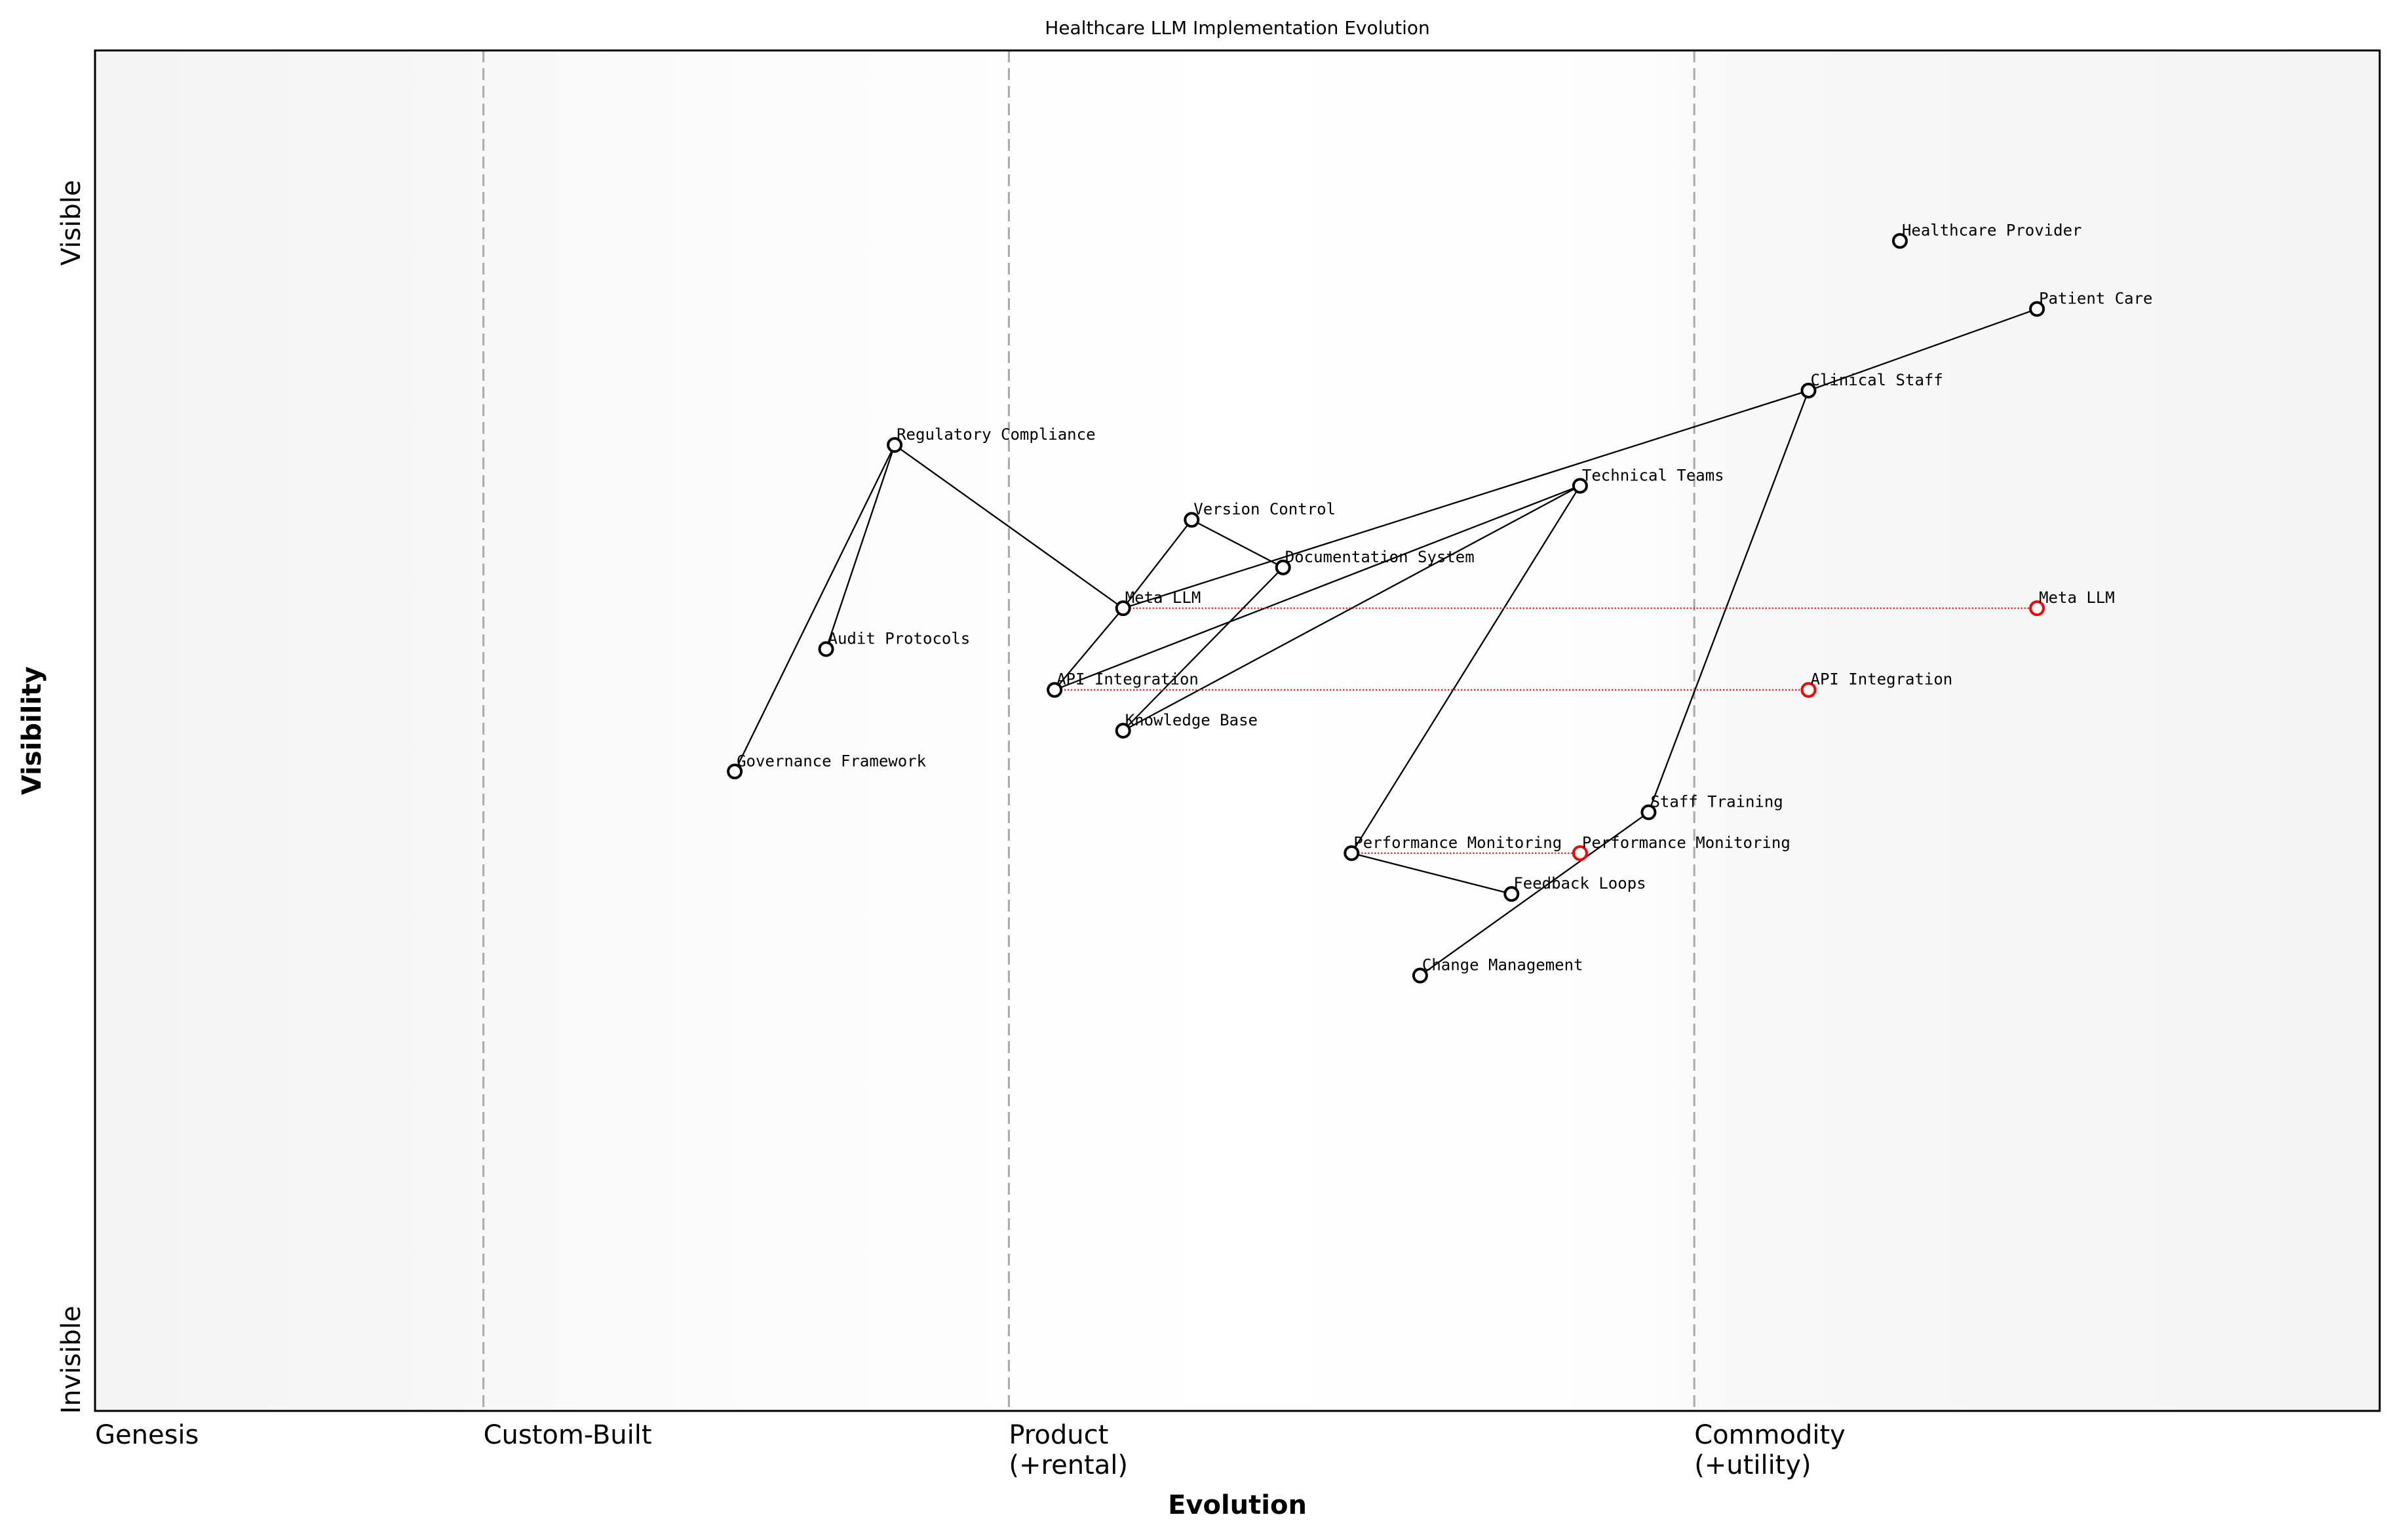 Image resolution: width=2400 pixels, height=1540 pixels. I want to click on stage-label-line: Custom-Built, so click(568, 1435).